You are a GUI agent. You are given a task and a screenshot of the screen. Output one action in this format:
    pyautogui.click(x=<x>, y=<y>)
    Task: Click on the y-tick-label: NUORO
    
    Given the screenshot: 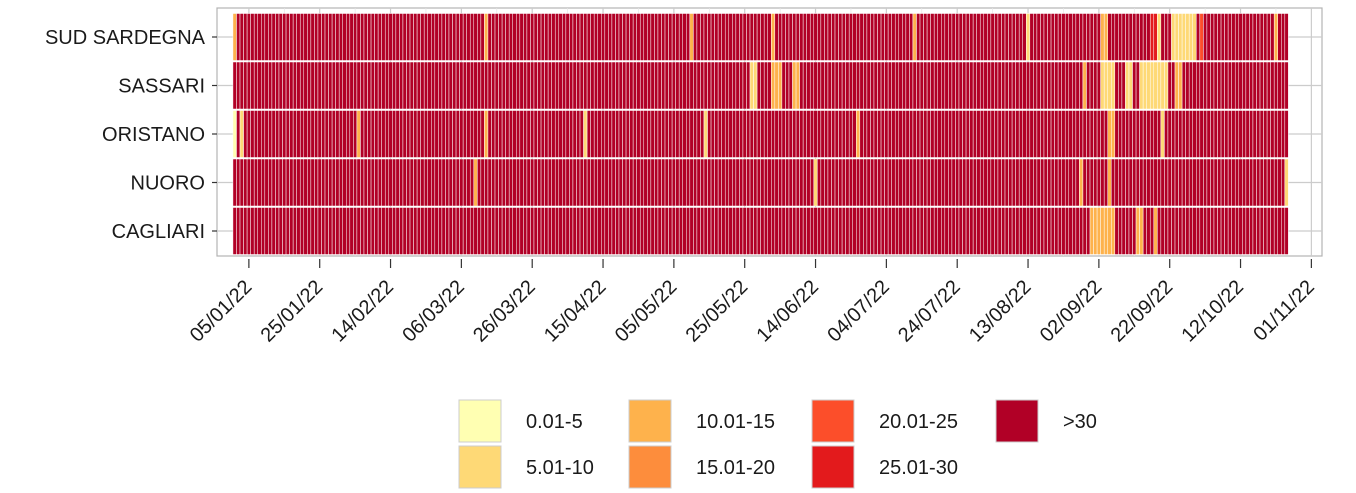 What is the action you would take?
    pyautogui.click(x=168, y=184)
    